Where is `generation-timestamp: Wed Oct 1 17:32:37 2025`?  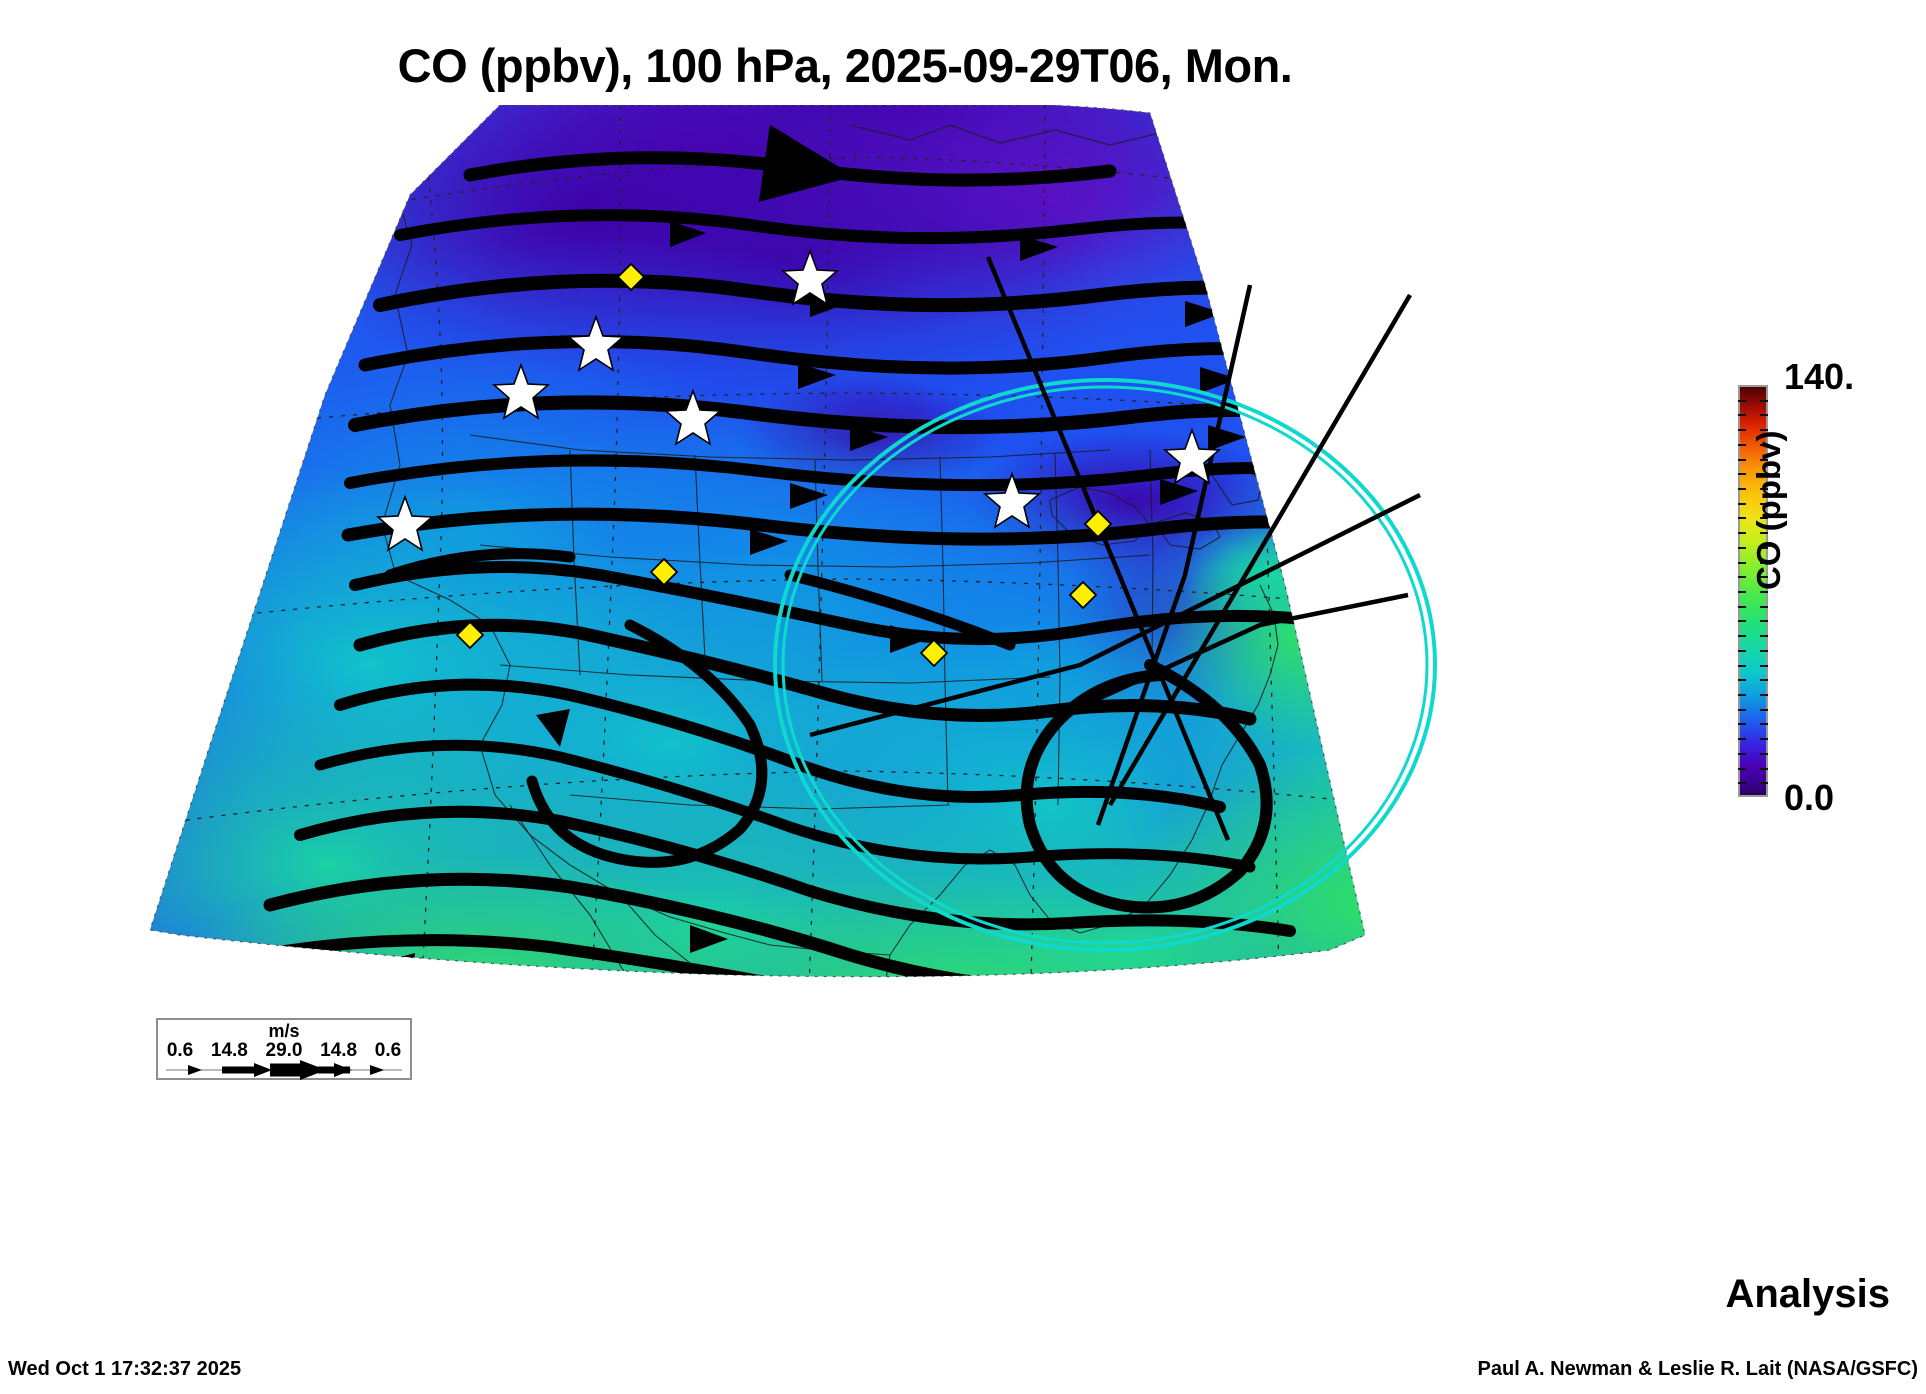
generation-timestamp: Wed Oct 1 17:32:37 2025 is located at coordinates (125, 1369).